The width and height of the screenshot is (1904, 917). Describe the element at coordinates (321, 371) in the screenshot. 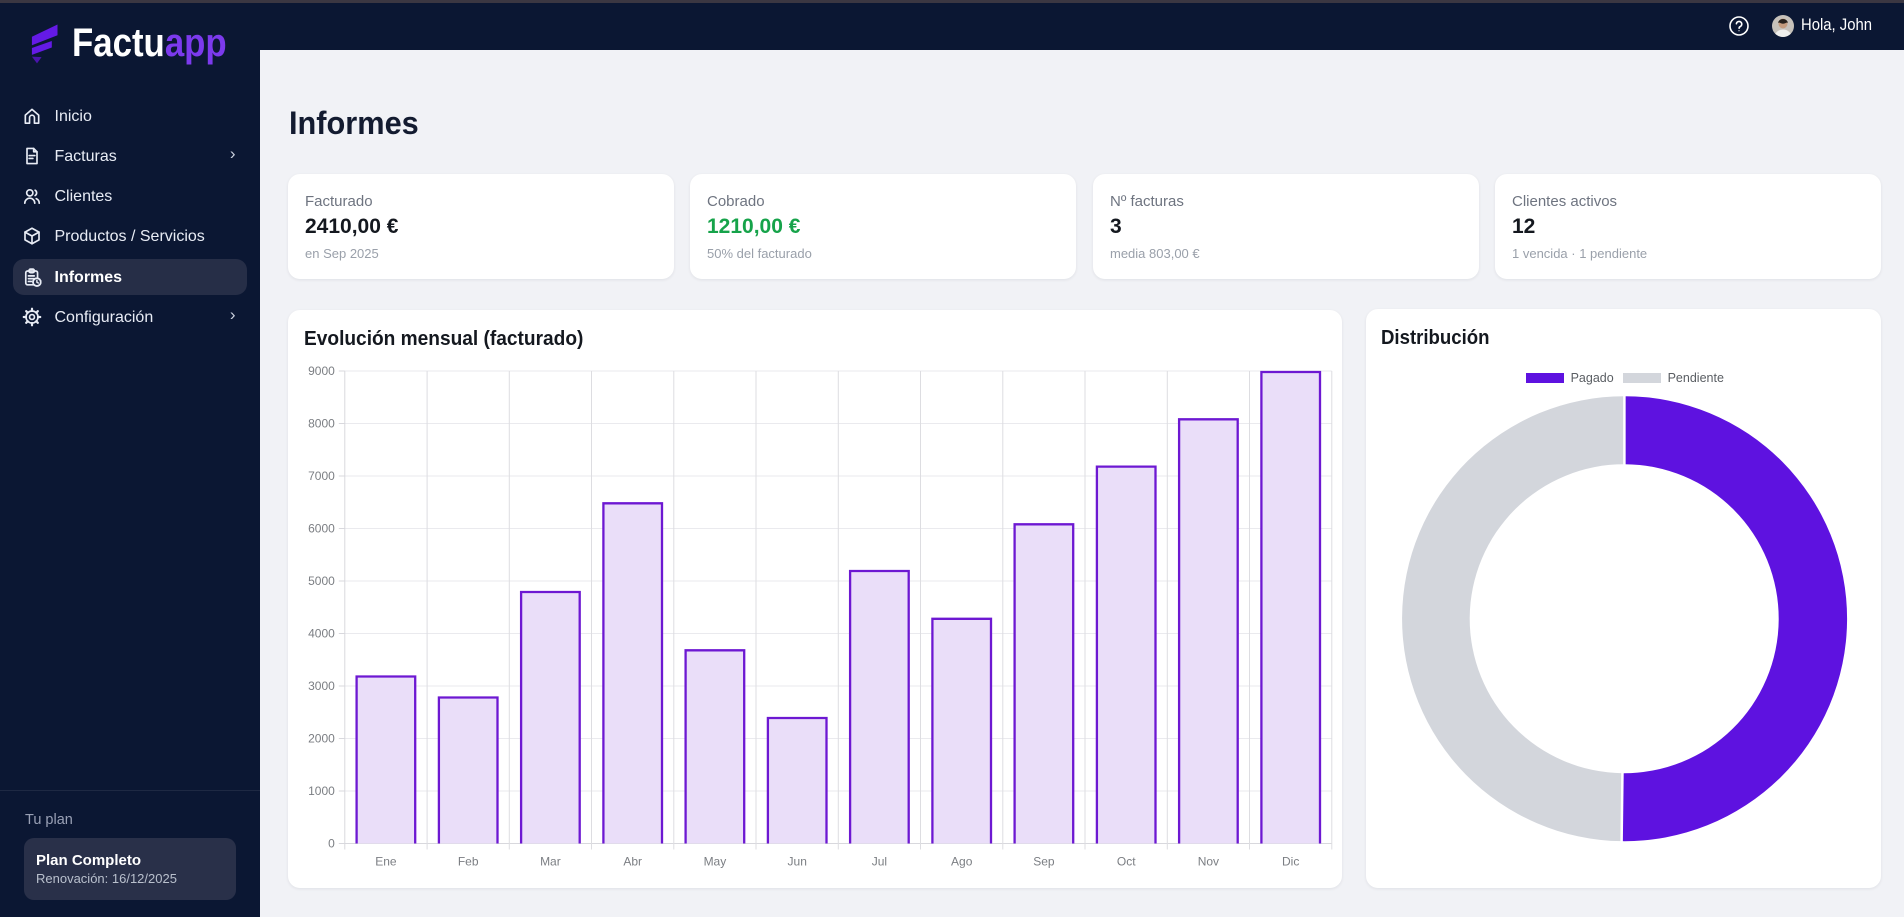

I see `svg-text: 9000` at that location.